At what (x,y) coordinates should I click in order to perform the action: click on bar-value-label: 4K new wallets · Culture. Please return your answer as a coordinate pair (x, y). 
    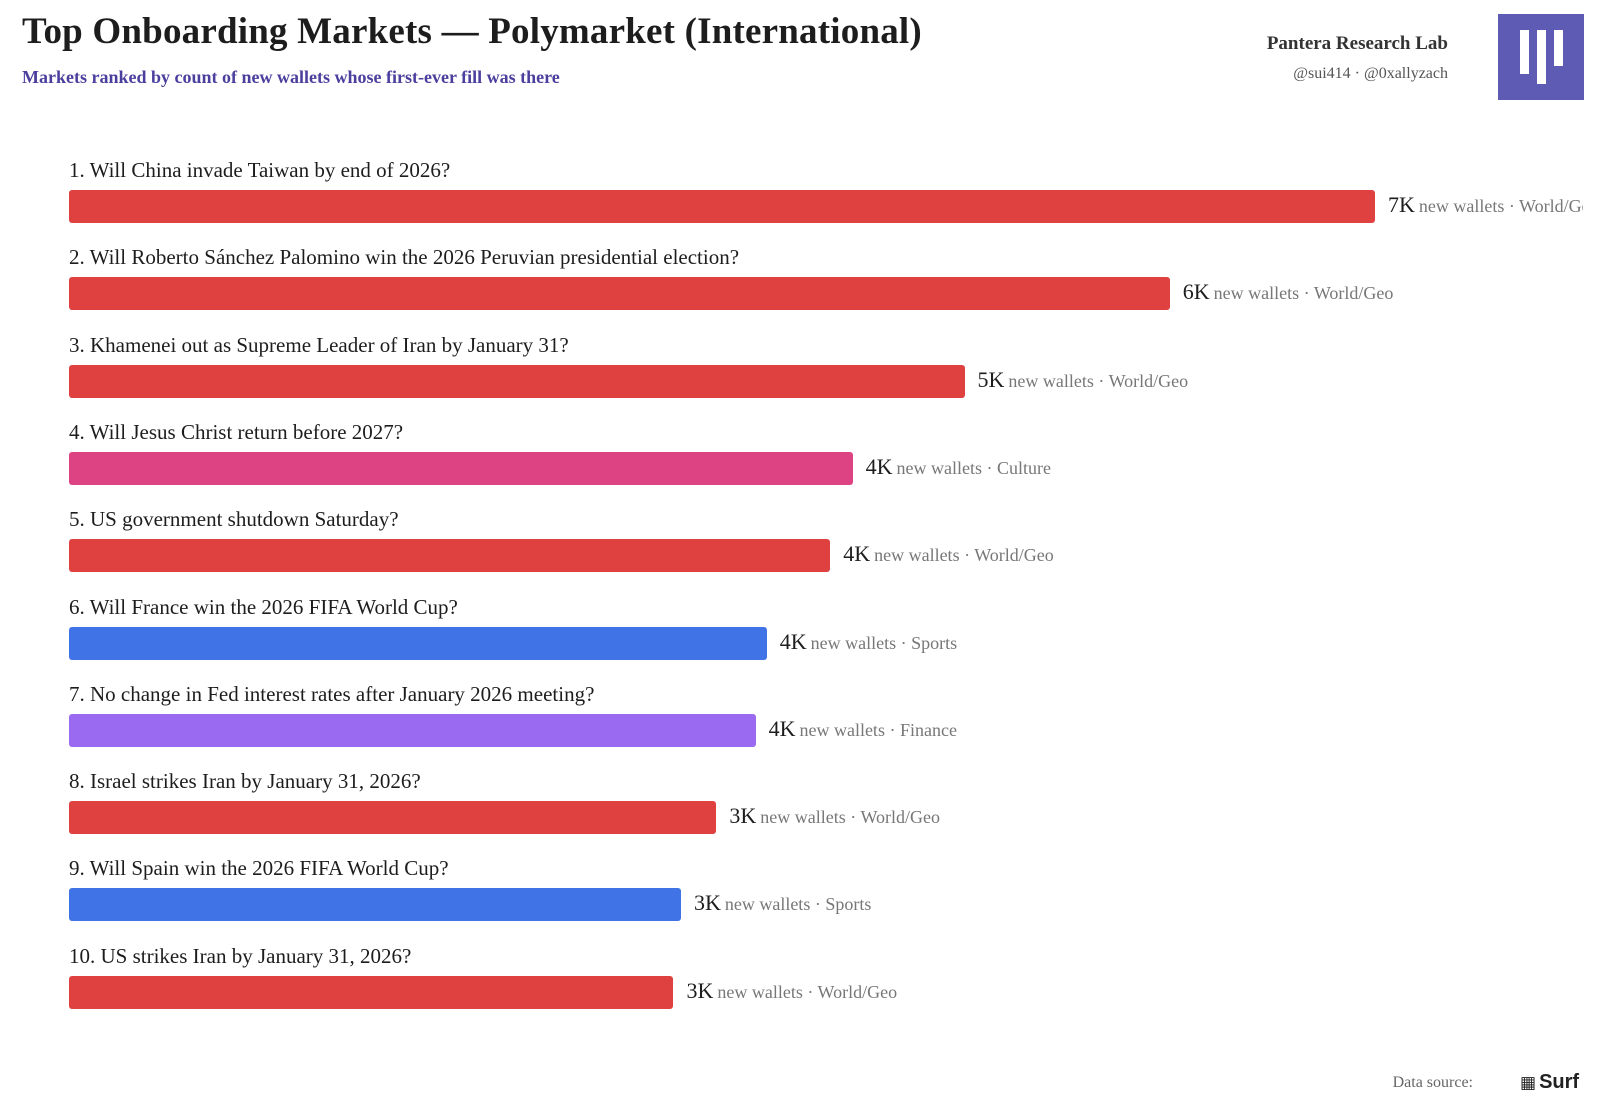
    Looking at the image, I should click on (958, 467).